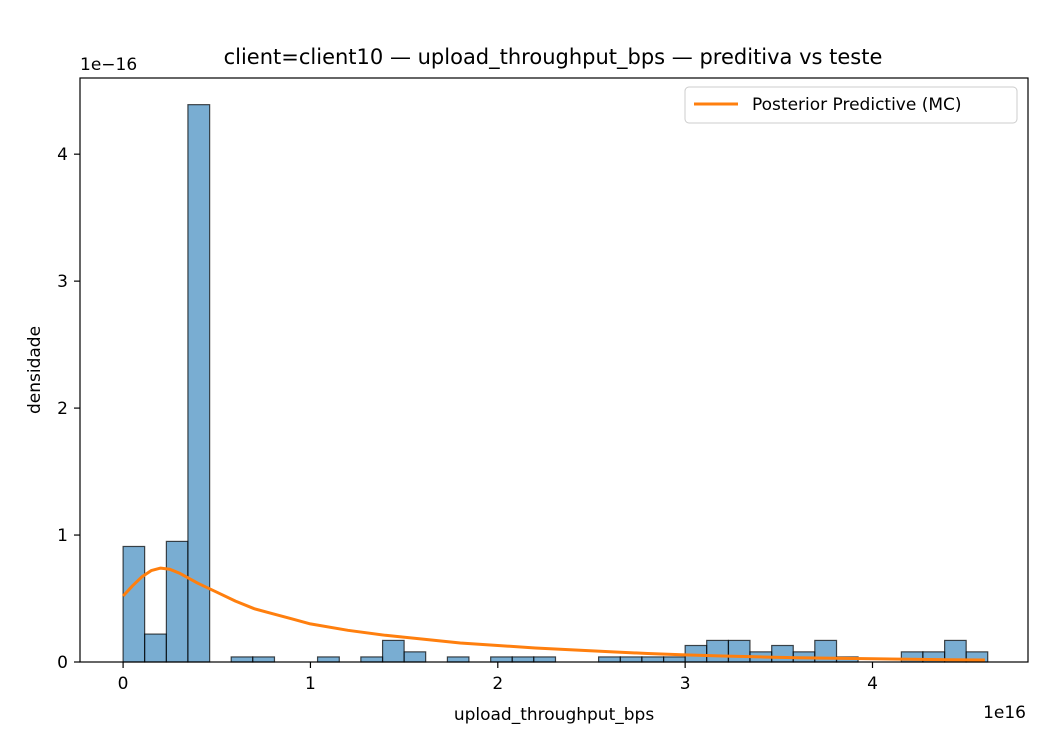  Describe the element at coordinates (872, 684) in the screenshot. I see `x-tick-label-4: 4` at that location.